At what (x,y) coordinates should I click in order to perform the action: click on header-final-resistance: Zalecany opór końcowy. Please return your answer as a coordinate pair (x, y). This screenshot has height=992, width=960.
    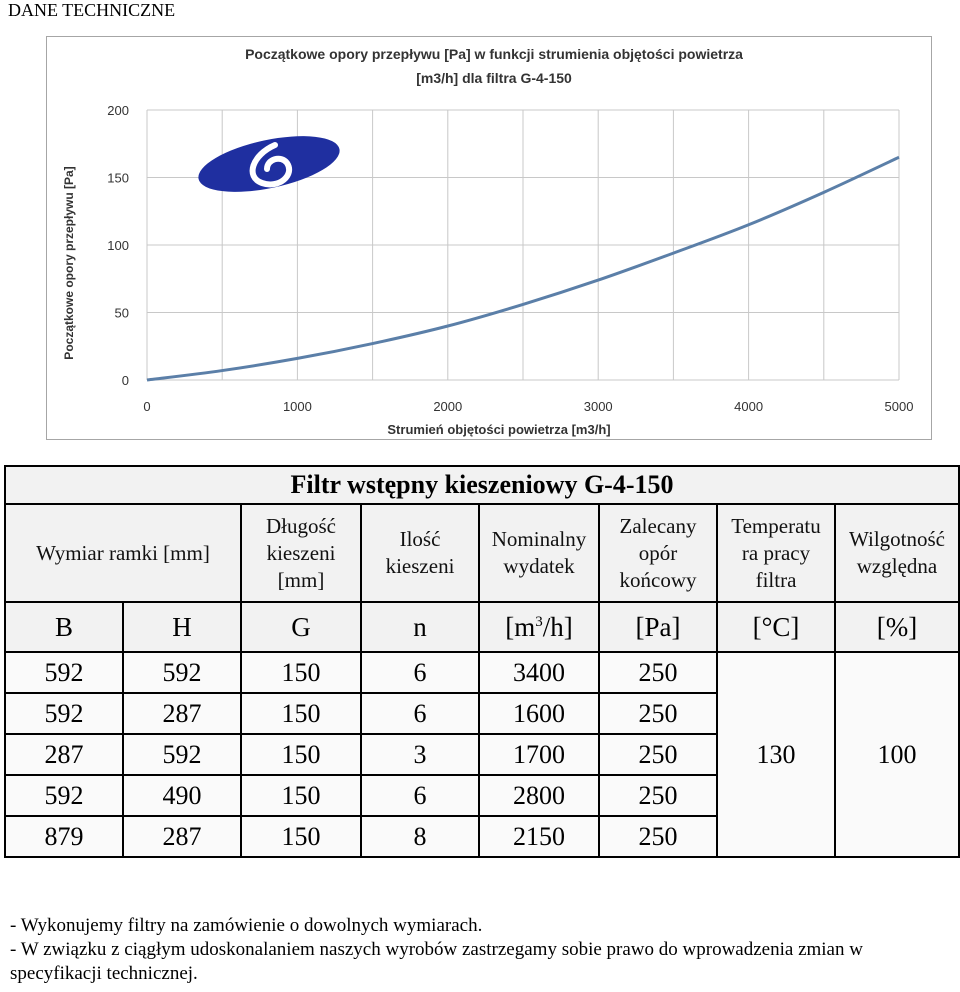
    Looking at the image, I should click on (658, 553).